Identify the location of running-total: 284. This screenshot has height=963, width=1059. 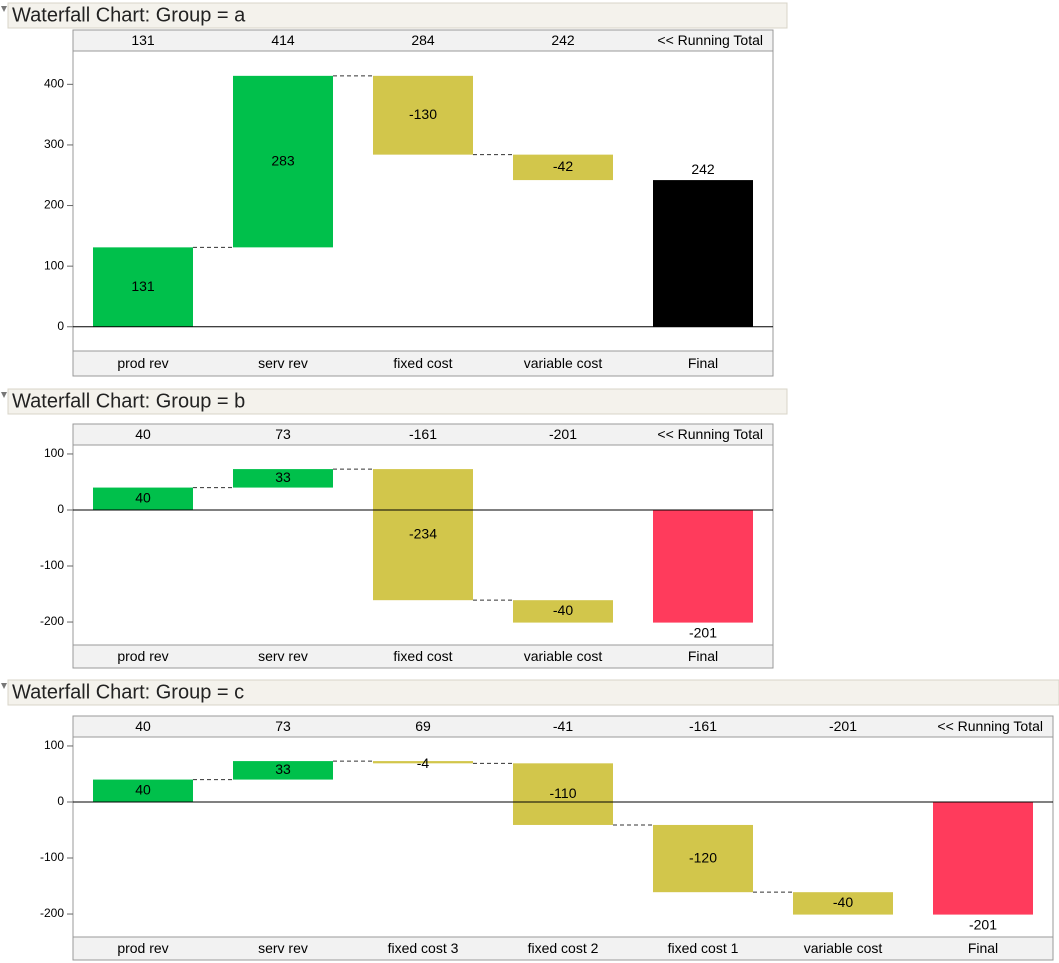
(423, 40).